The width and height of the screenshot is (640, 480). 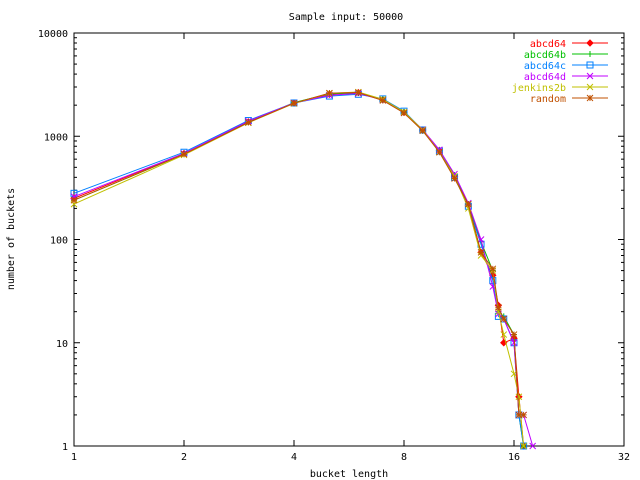 I want to click on legend-label: abcd64, so click(x=548, y=44).